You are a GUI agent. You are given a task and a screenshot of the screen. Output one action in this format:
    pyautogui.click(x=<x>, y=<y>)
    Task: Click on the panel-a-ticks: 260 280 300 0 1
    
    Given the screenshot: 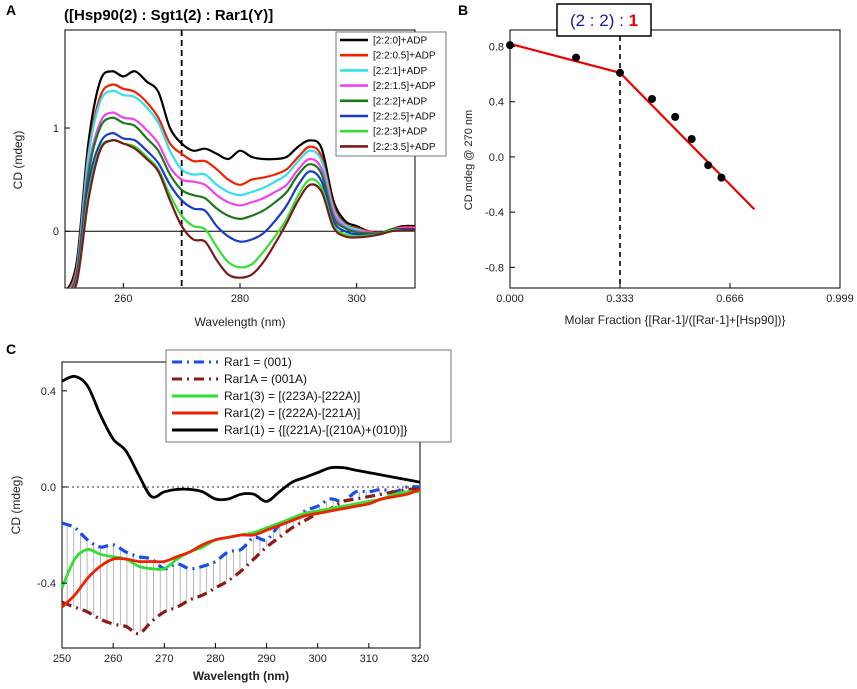 What is the action you would take?
    pyautogui.click(x=209, y=214)
    